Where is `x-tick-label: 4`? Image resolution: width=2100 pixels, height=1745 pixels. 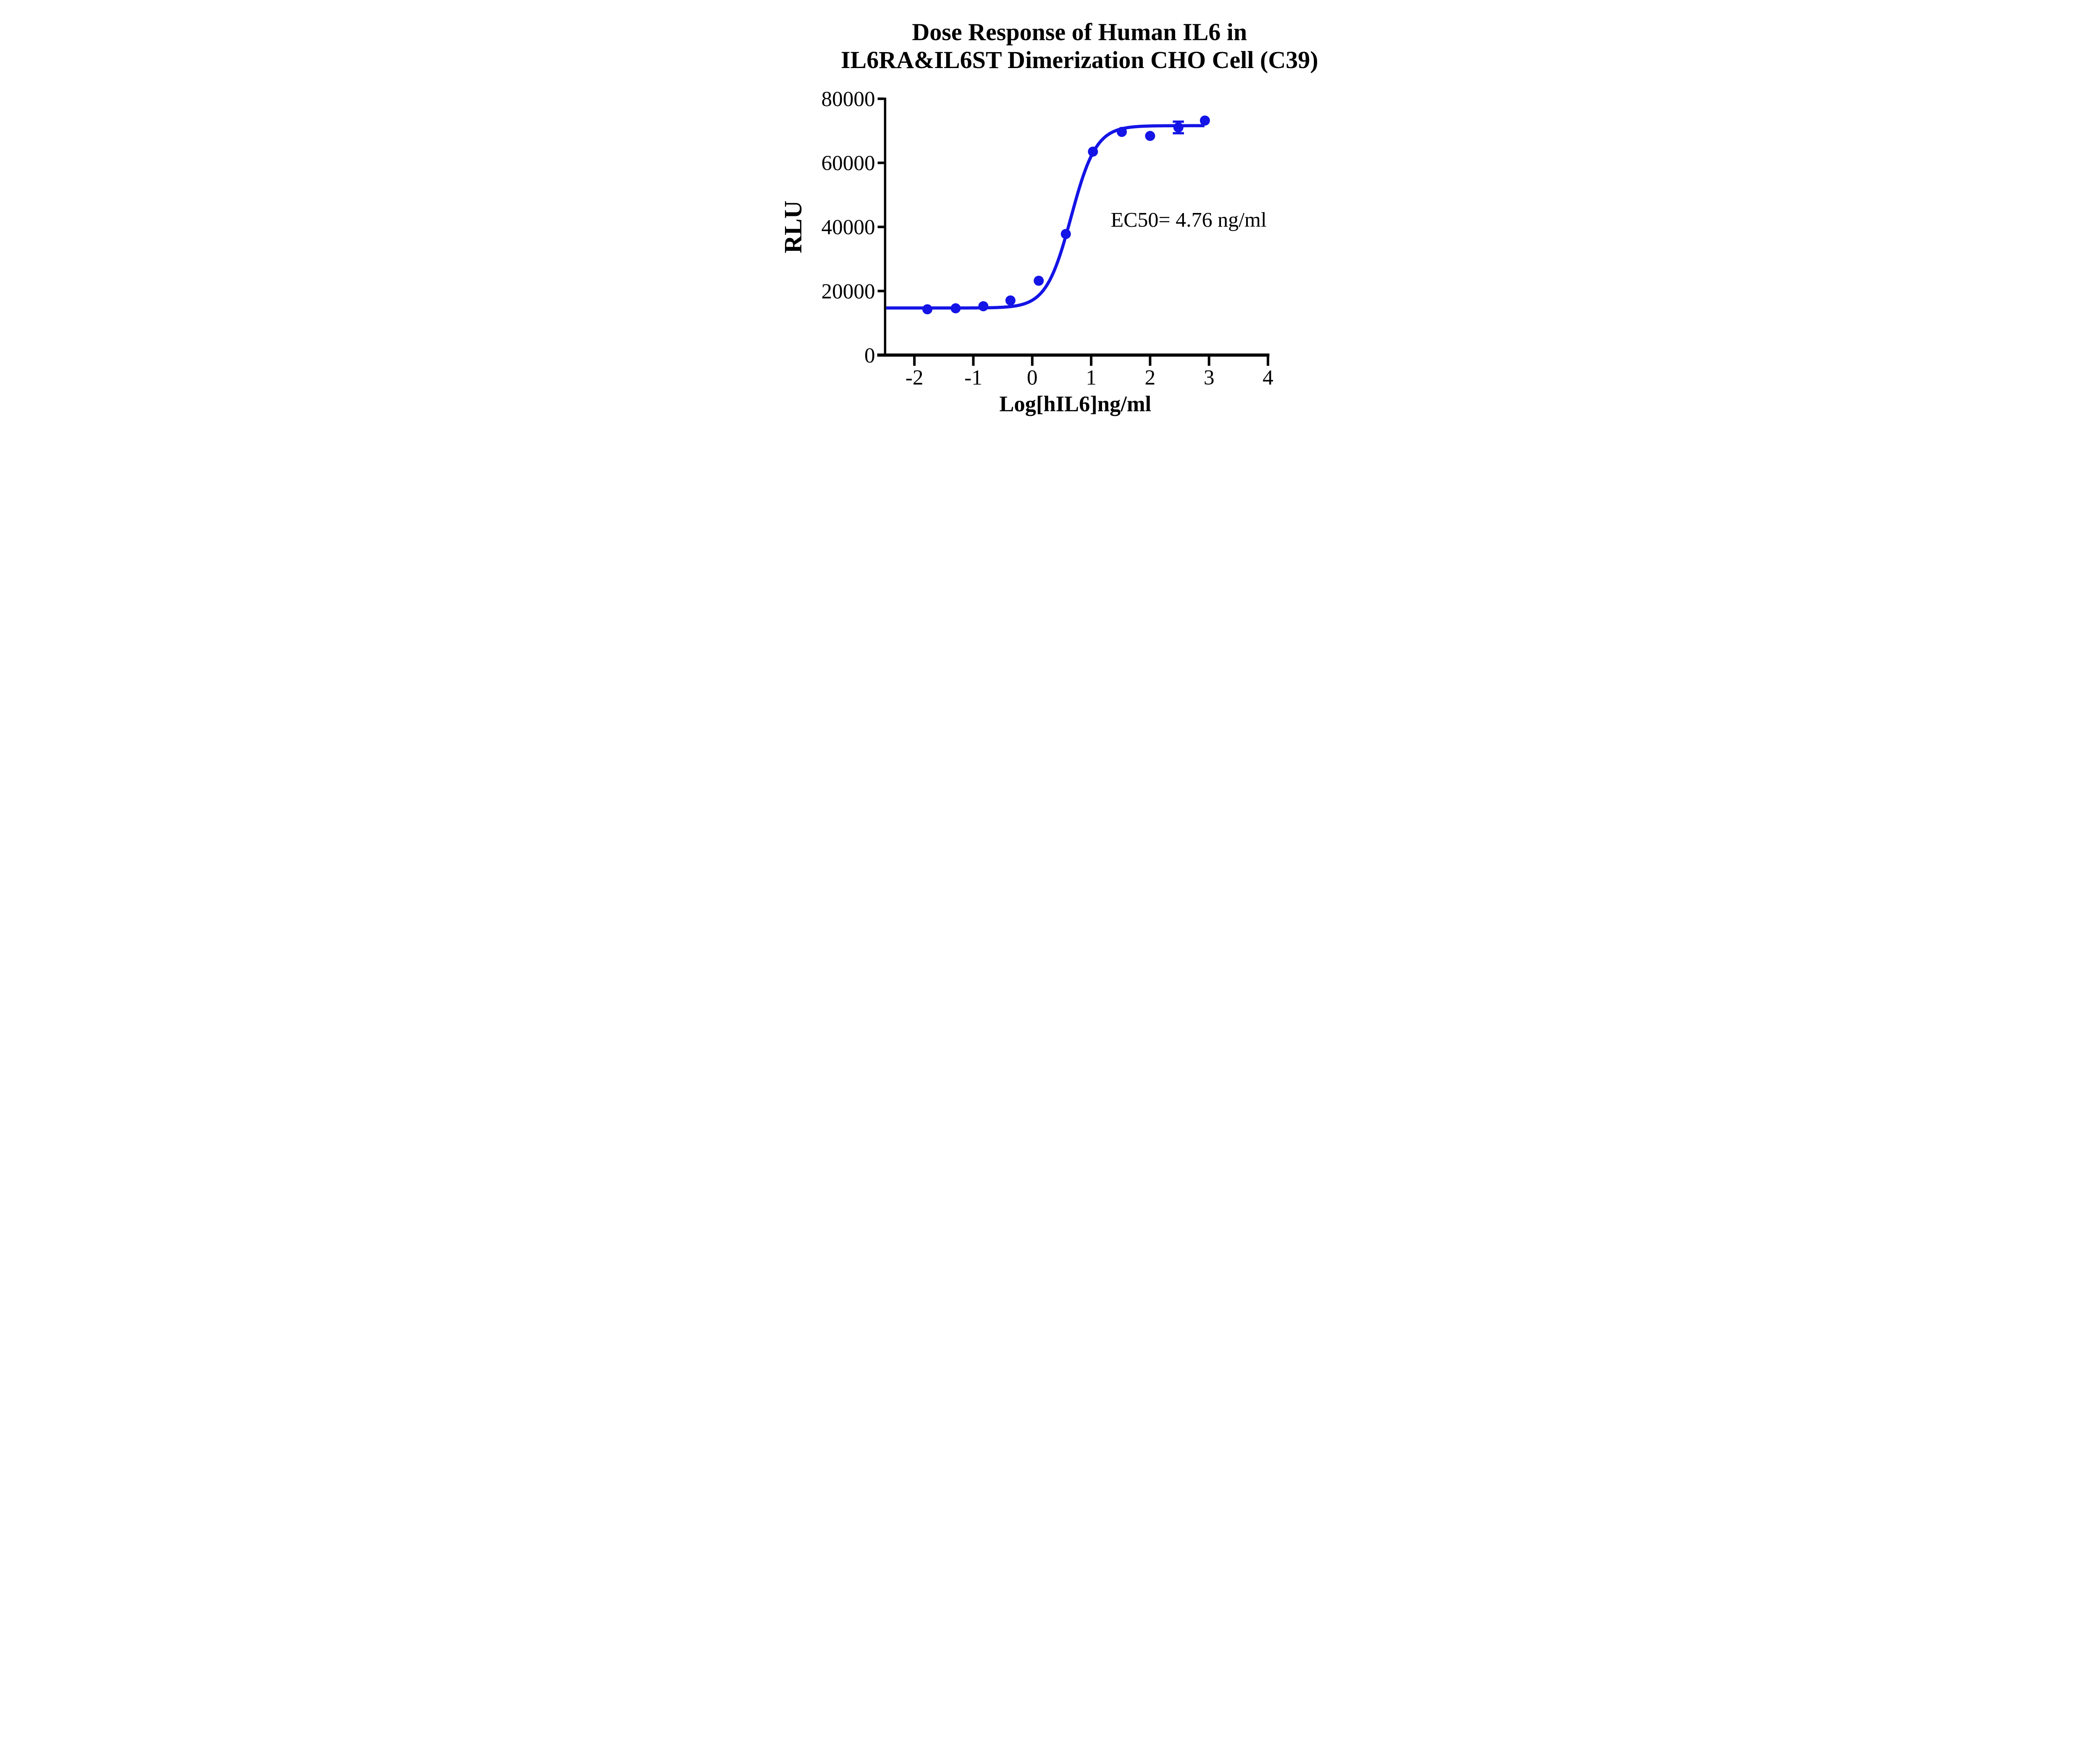 x-tick-label: 4 is located at coordinates (1268, 377).